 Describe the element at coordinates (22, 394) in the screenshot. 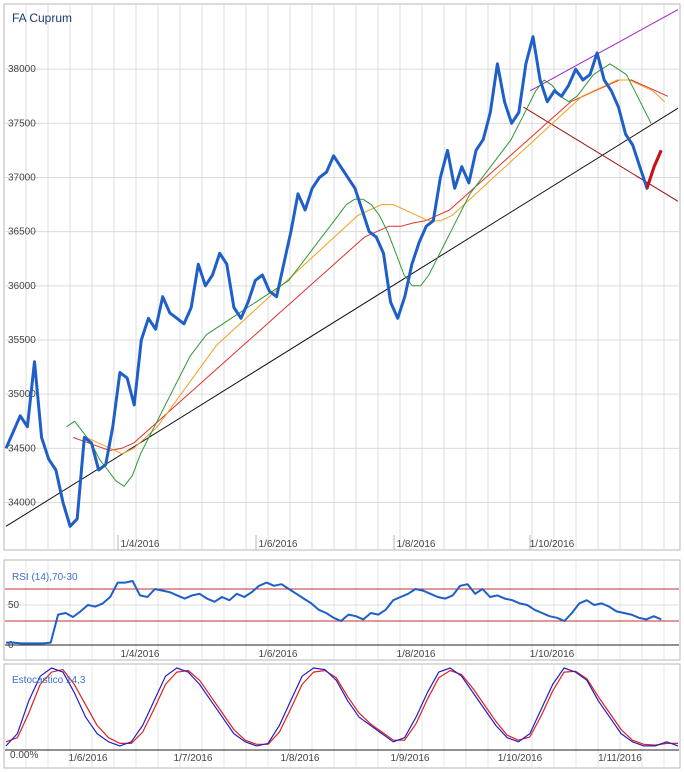

I see `main-y-tick-label: 35000` at that location.